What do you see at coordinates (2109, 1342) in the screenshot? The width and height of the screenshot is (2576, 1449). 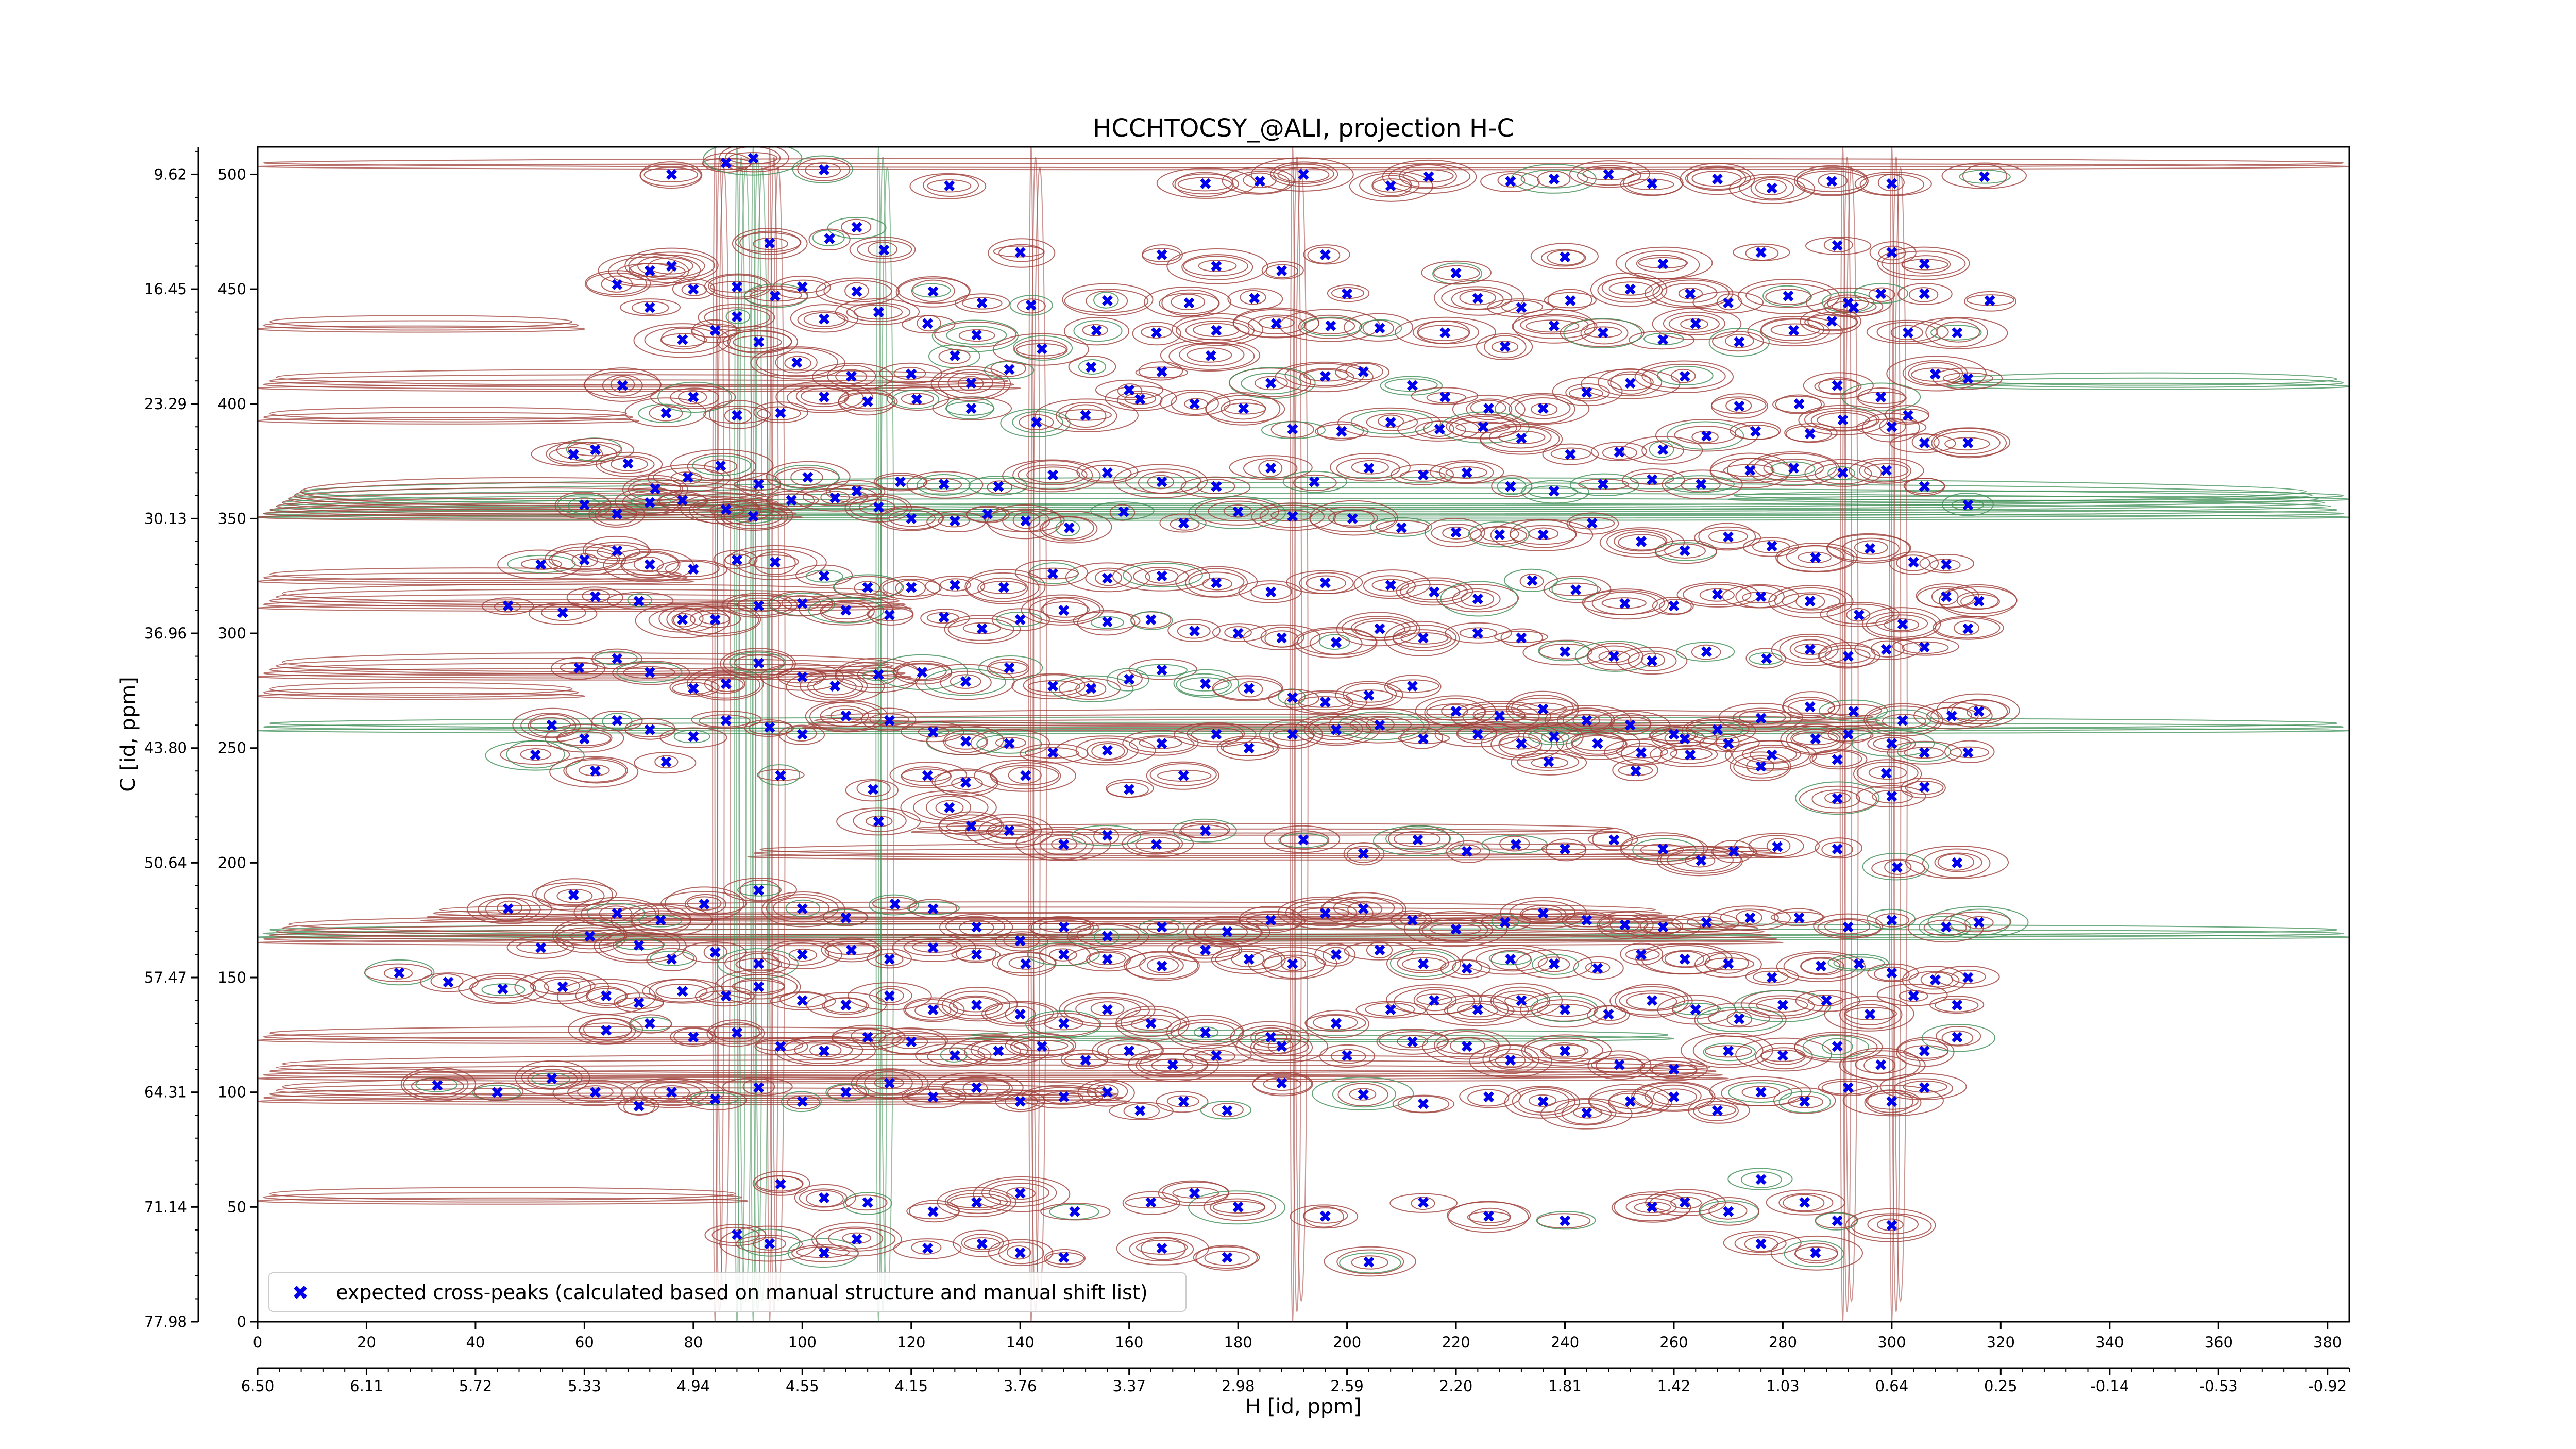 I see `x-tick-label-340: 340` at bounding box center [2109, 1342].